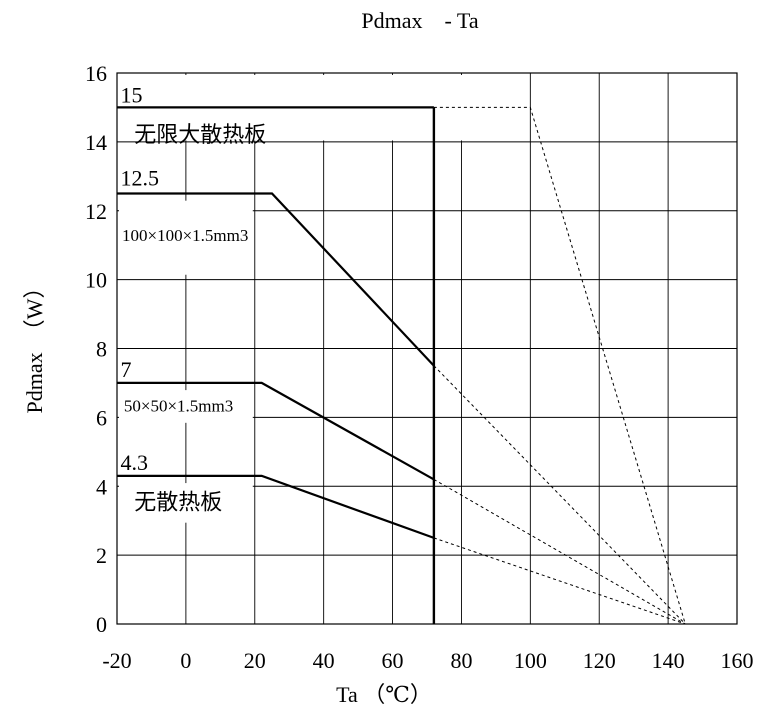 Image resolution: width=777 pixels, height=718 pixels. Describe the element at coordinates (101, 486) in the screenshot. I see `y-tick-label: 4` at that location.